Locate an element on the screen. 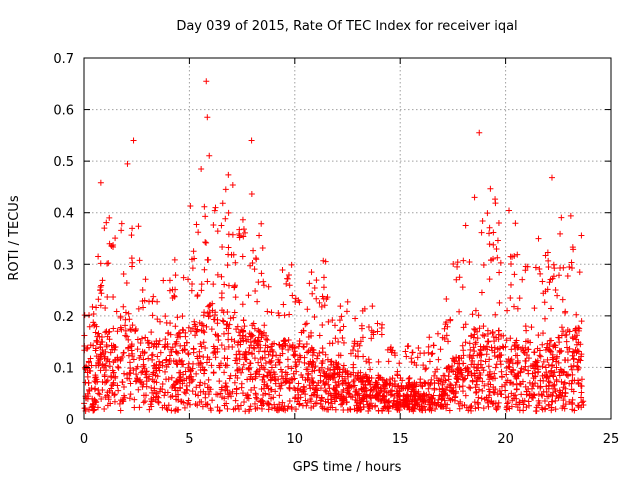  x-tick-labels: 0 5 10 15 20 25 is located at coordinates (349, 439).